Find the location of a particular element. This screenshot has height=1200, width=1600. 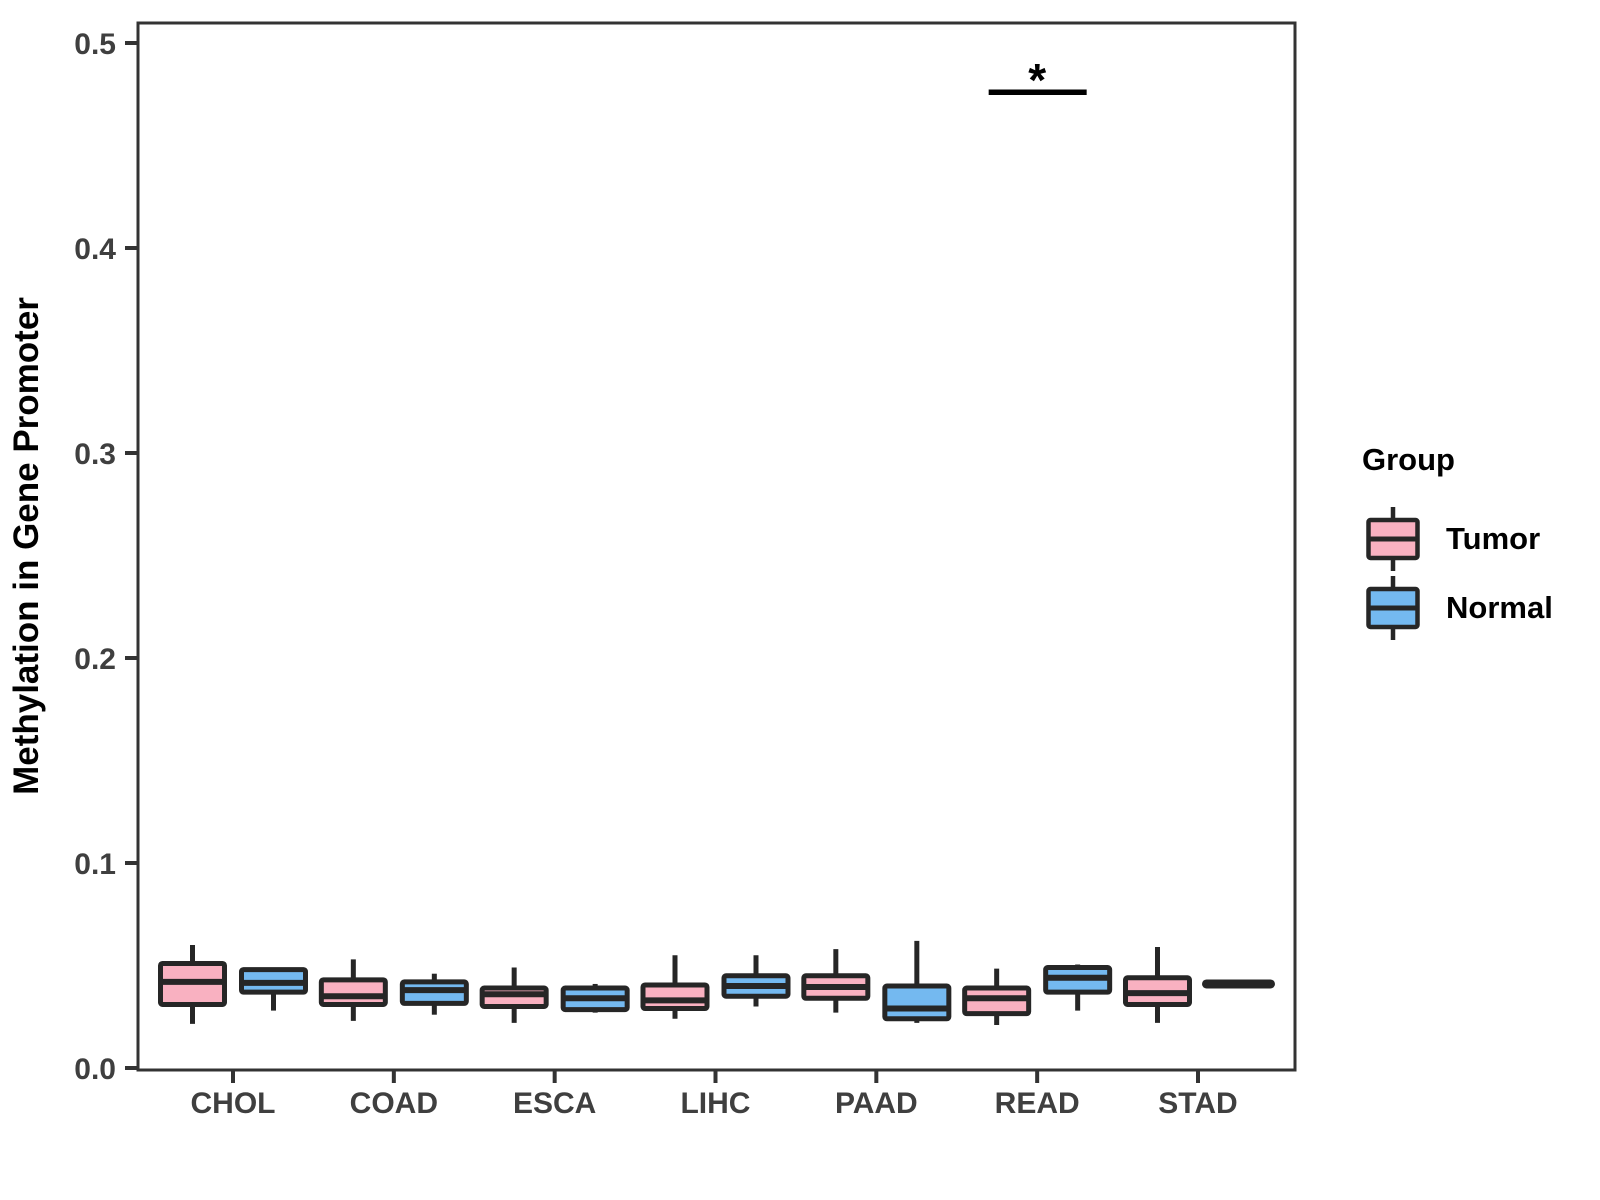

x-tick-label: COAD is located at coordinates (394, 1103).